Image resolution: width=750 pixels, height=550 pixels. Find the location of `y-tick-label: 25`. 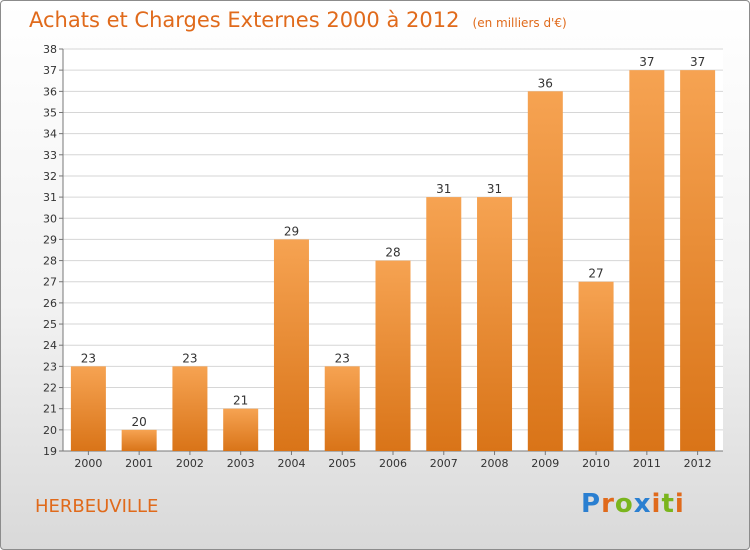

y-tick-label: 25 is located at coordinates (50, 324).